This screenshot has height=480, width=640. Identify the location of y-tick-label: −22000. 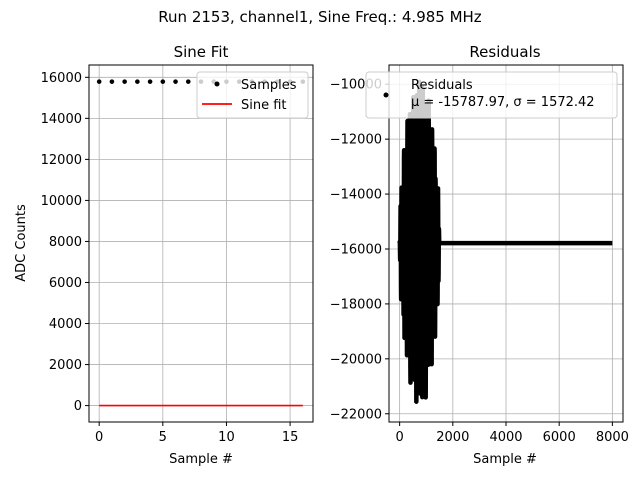
(356, 414).